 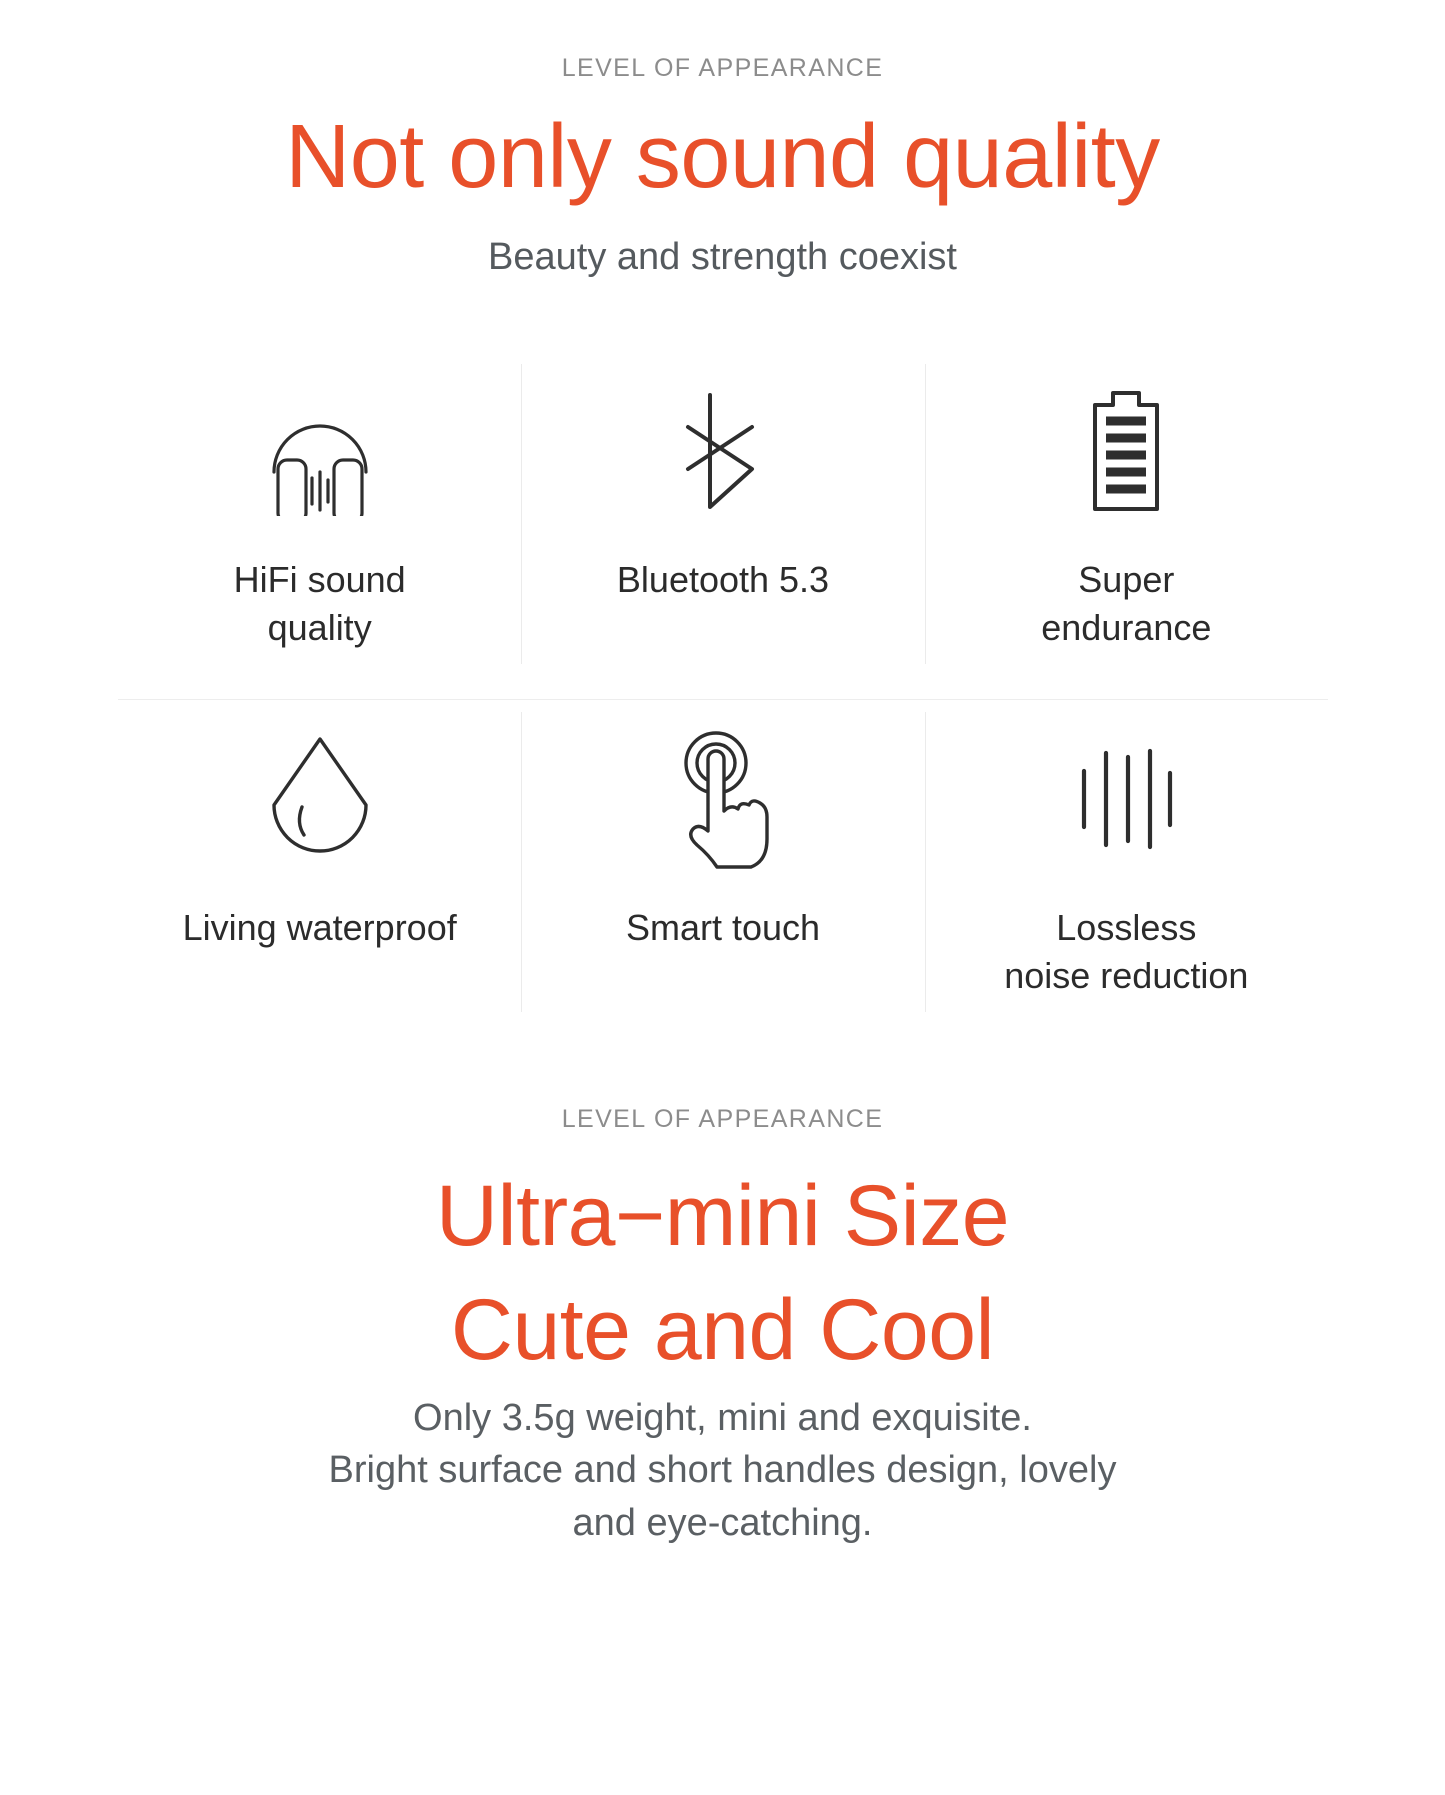 I want to click on section-two-headline: Ultra−mini Size Cute and Cool, so click(x=722, y=1273).